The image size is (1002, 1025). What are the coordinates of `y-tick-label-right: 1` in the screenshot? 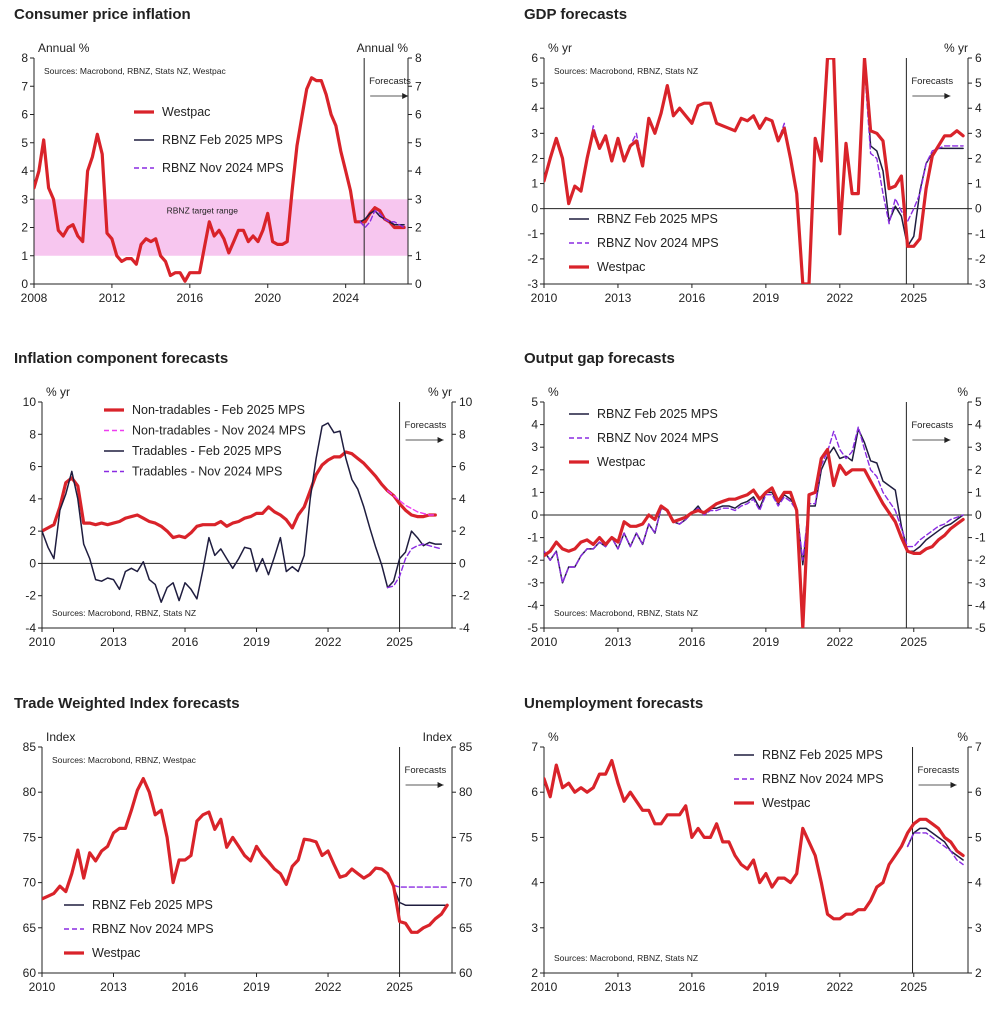 It's located at (978, 184).